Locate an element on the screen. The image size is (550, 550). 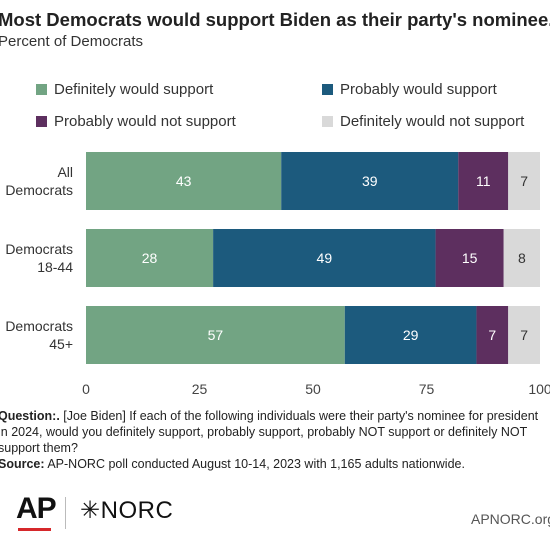
data-label: 39 is located at coordinates (370, 181).